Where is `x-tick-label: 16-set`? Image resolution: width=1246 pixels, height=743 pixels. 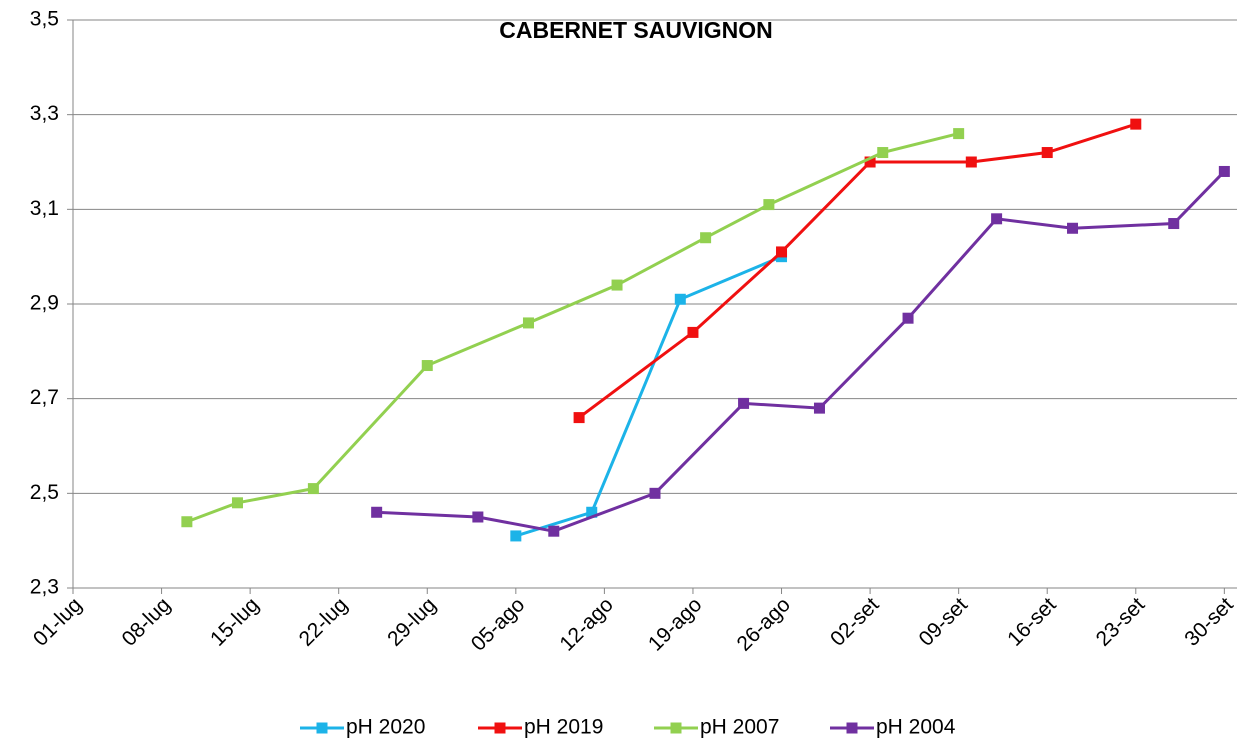 x-tick-label: 16-set is located at coordinates (1032, 622).